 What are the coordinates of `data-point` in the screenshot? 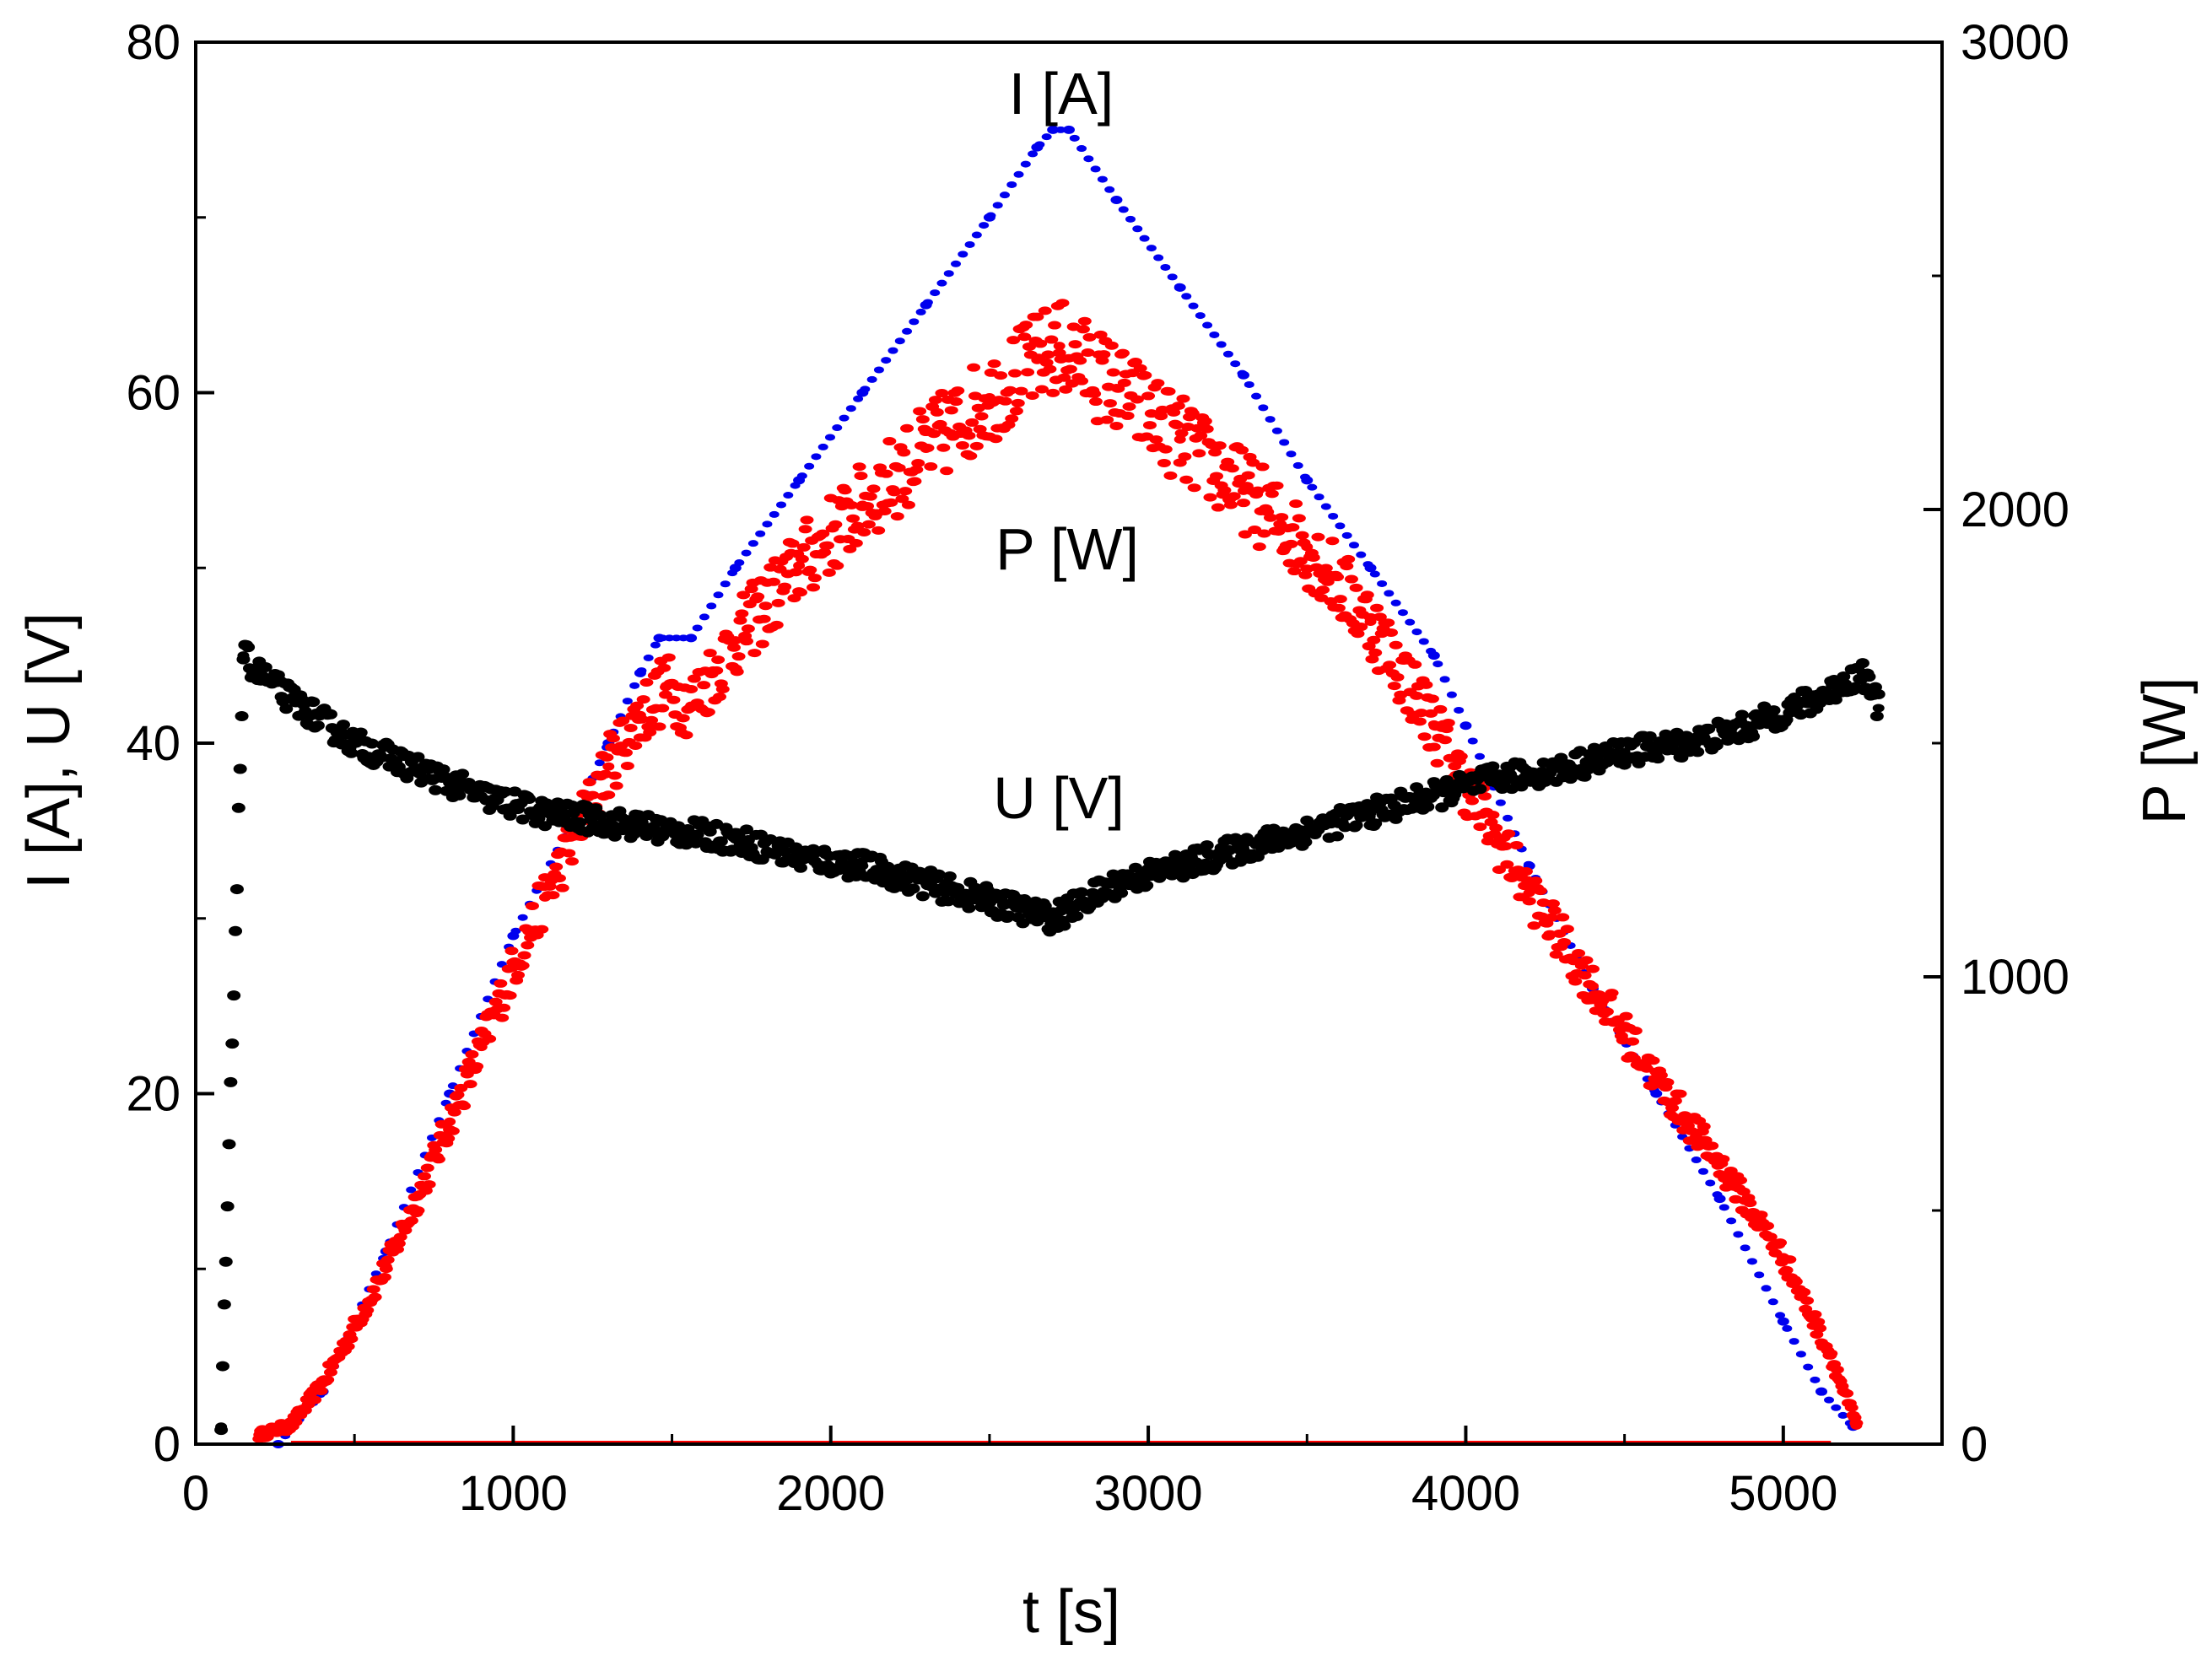 It's located at (1059, 346).